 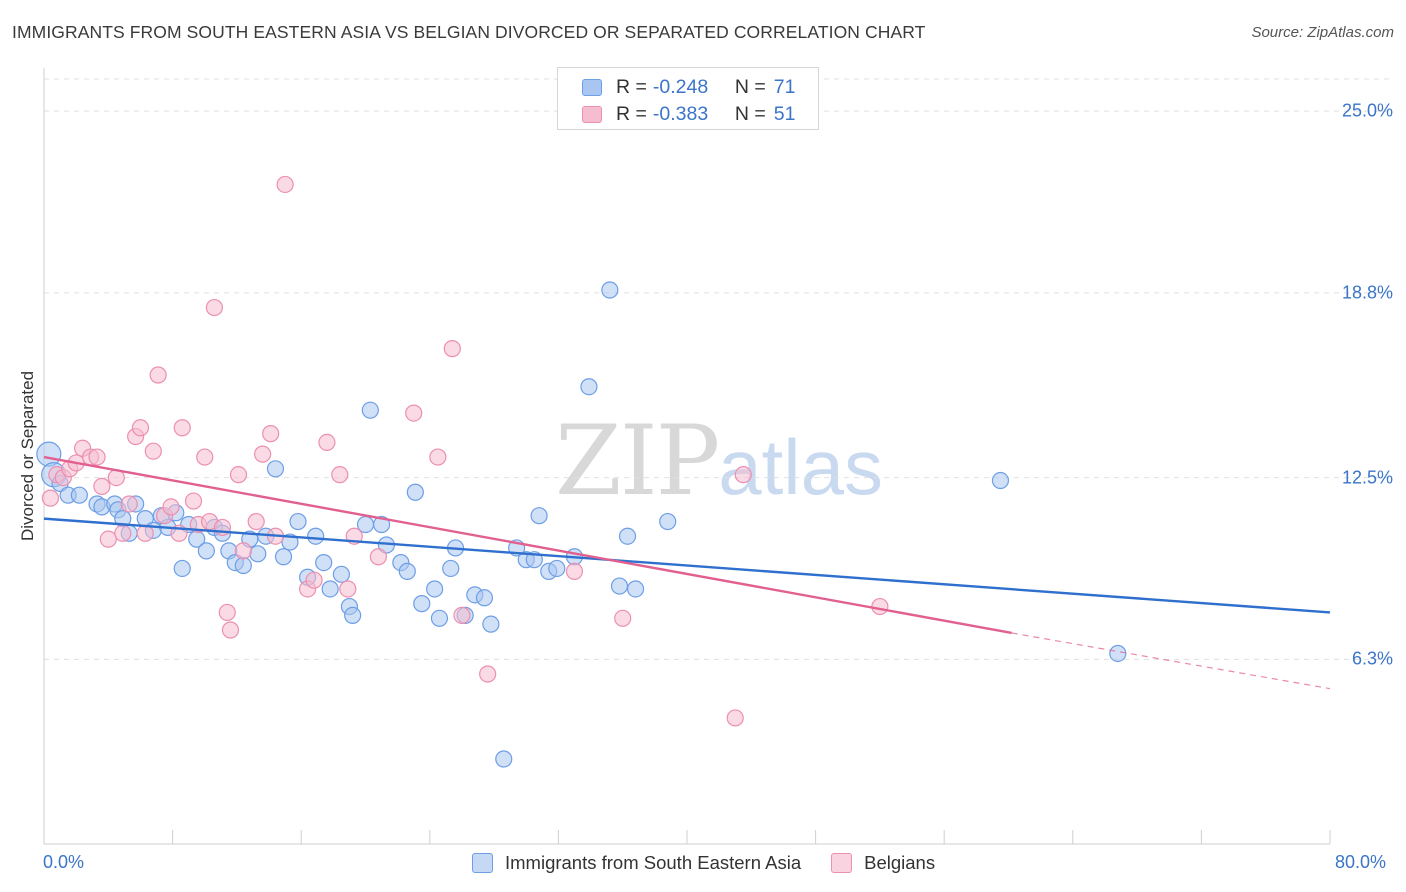 What do you see at coordinates (1367, 292) in the screenshot?
I see `y-tick-label: 18.8%` at bounding box center [1367, 292].